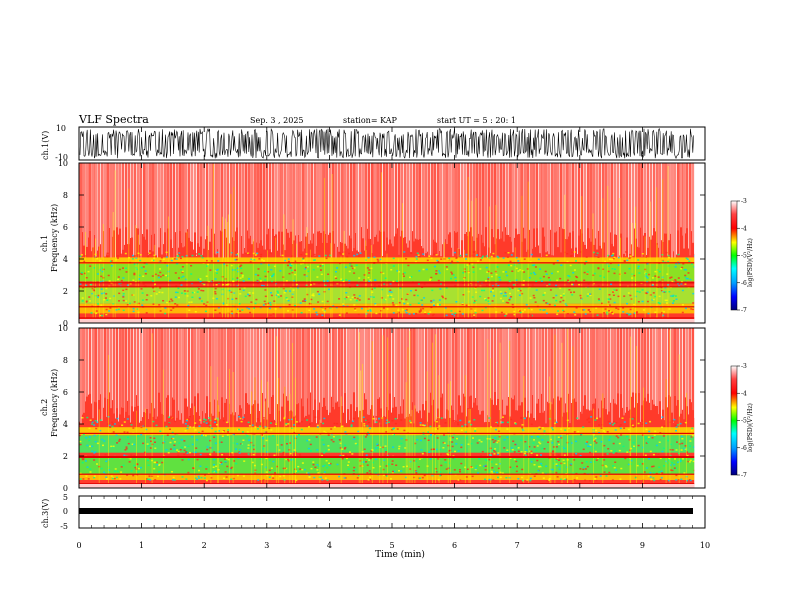  What do you see at coordinates (54, 403) in the screenshot?
I see `ch2-spec-ylabel-frequency: Frequency (kHz)` at bounding box center [54, 403].